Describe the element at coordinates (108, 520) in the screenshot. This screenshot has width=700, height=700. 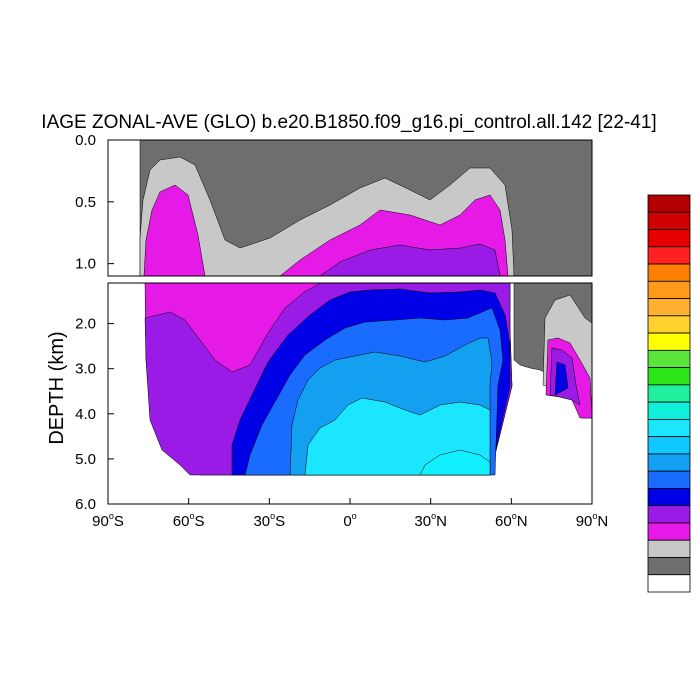
I see `x-tick-label: 90oS` at that location.